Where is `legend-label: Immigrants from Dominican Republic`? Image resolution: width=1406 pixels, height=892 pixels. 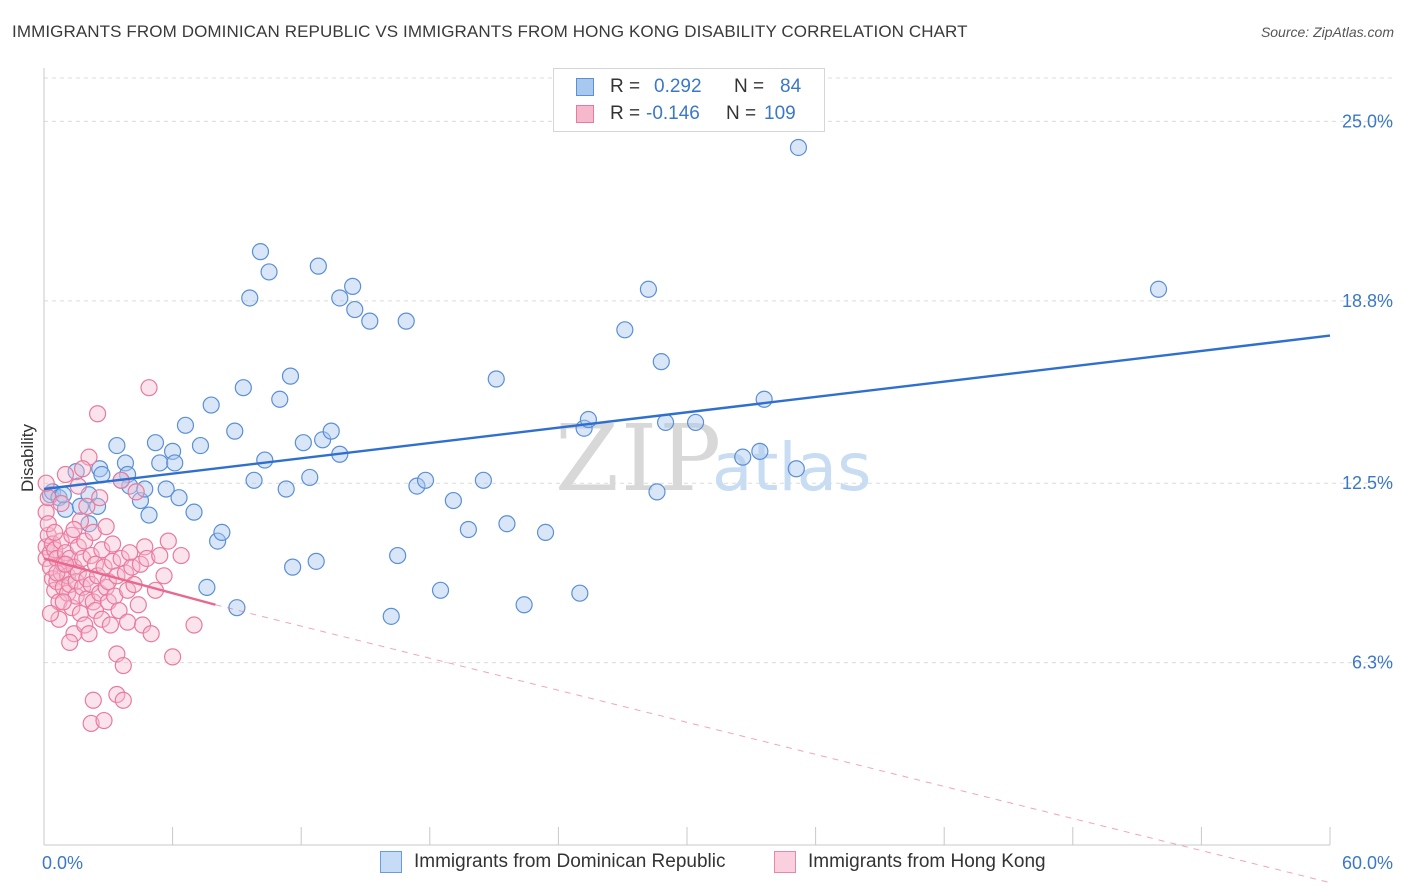
legend-label: Immigrants from Dominican Republic is located at coordinates (570, 861).